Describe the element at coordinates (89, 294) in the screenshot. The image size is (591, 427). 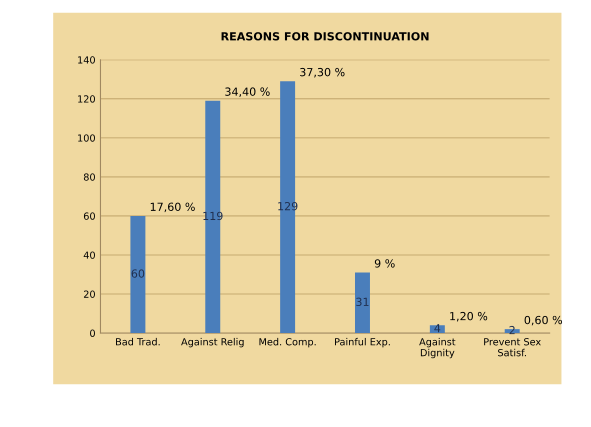
I see `y-tick-label: 20` at that location.